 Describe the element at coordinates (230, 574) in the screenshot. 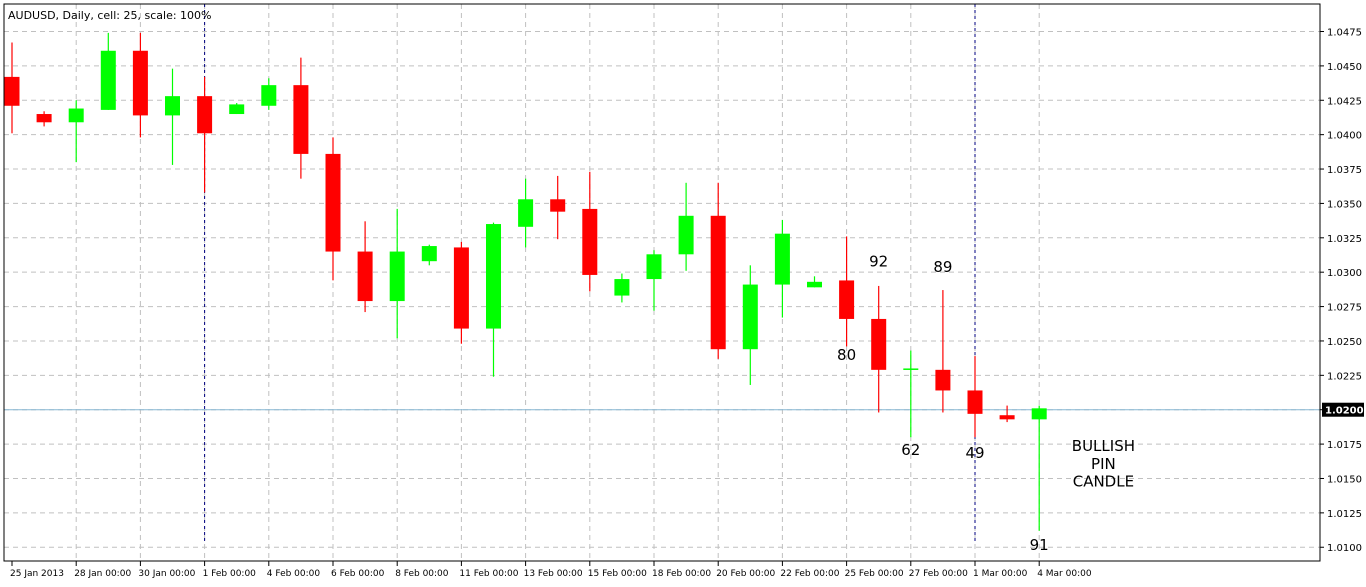

I see `time-tick-label: 1 Feb 00:00` at that location.